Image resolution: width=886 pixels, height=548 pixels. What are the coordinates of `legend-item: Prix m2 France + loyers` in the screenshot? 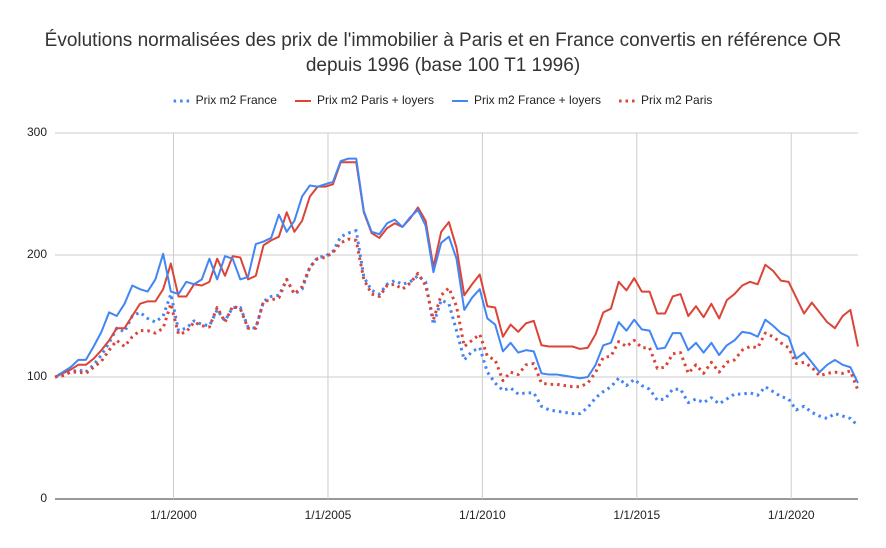 It's located at (526, 100).